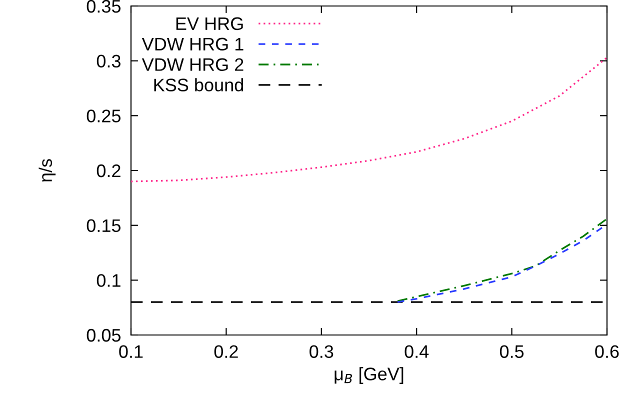 The height and width of the screenshot is (412, 628). What do you see at coordinates (103, 335) in the screenshot?
I see `y-tick-label: 0.05` at bounding box center [103, 335].